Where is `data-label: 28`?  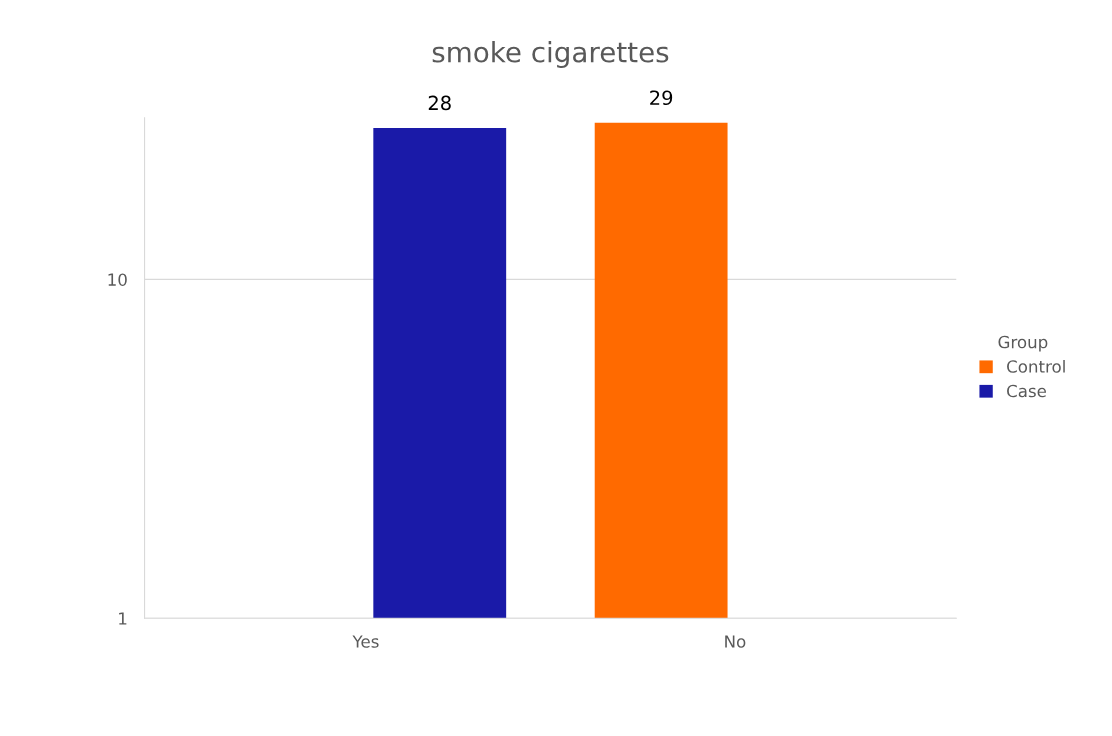
data-label: 28 is located at coordinates (439, 103).